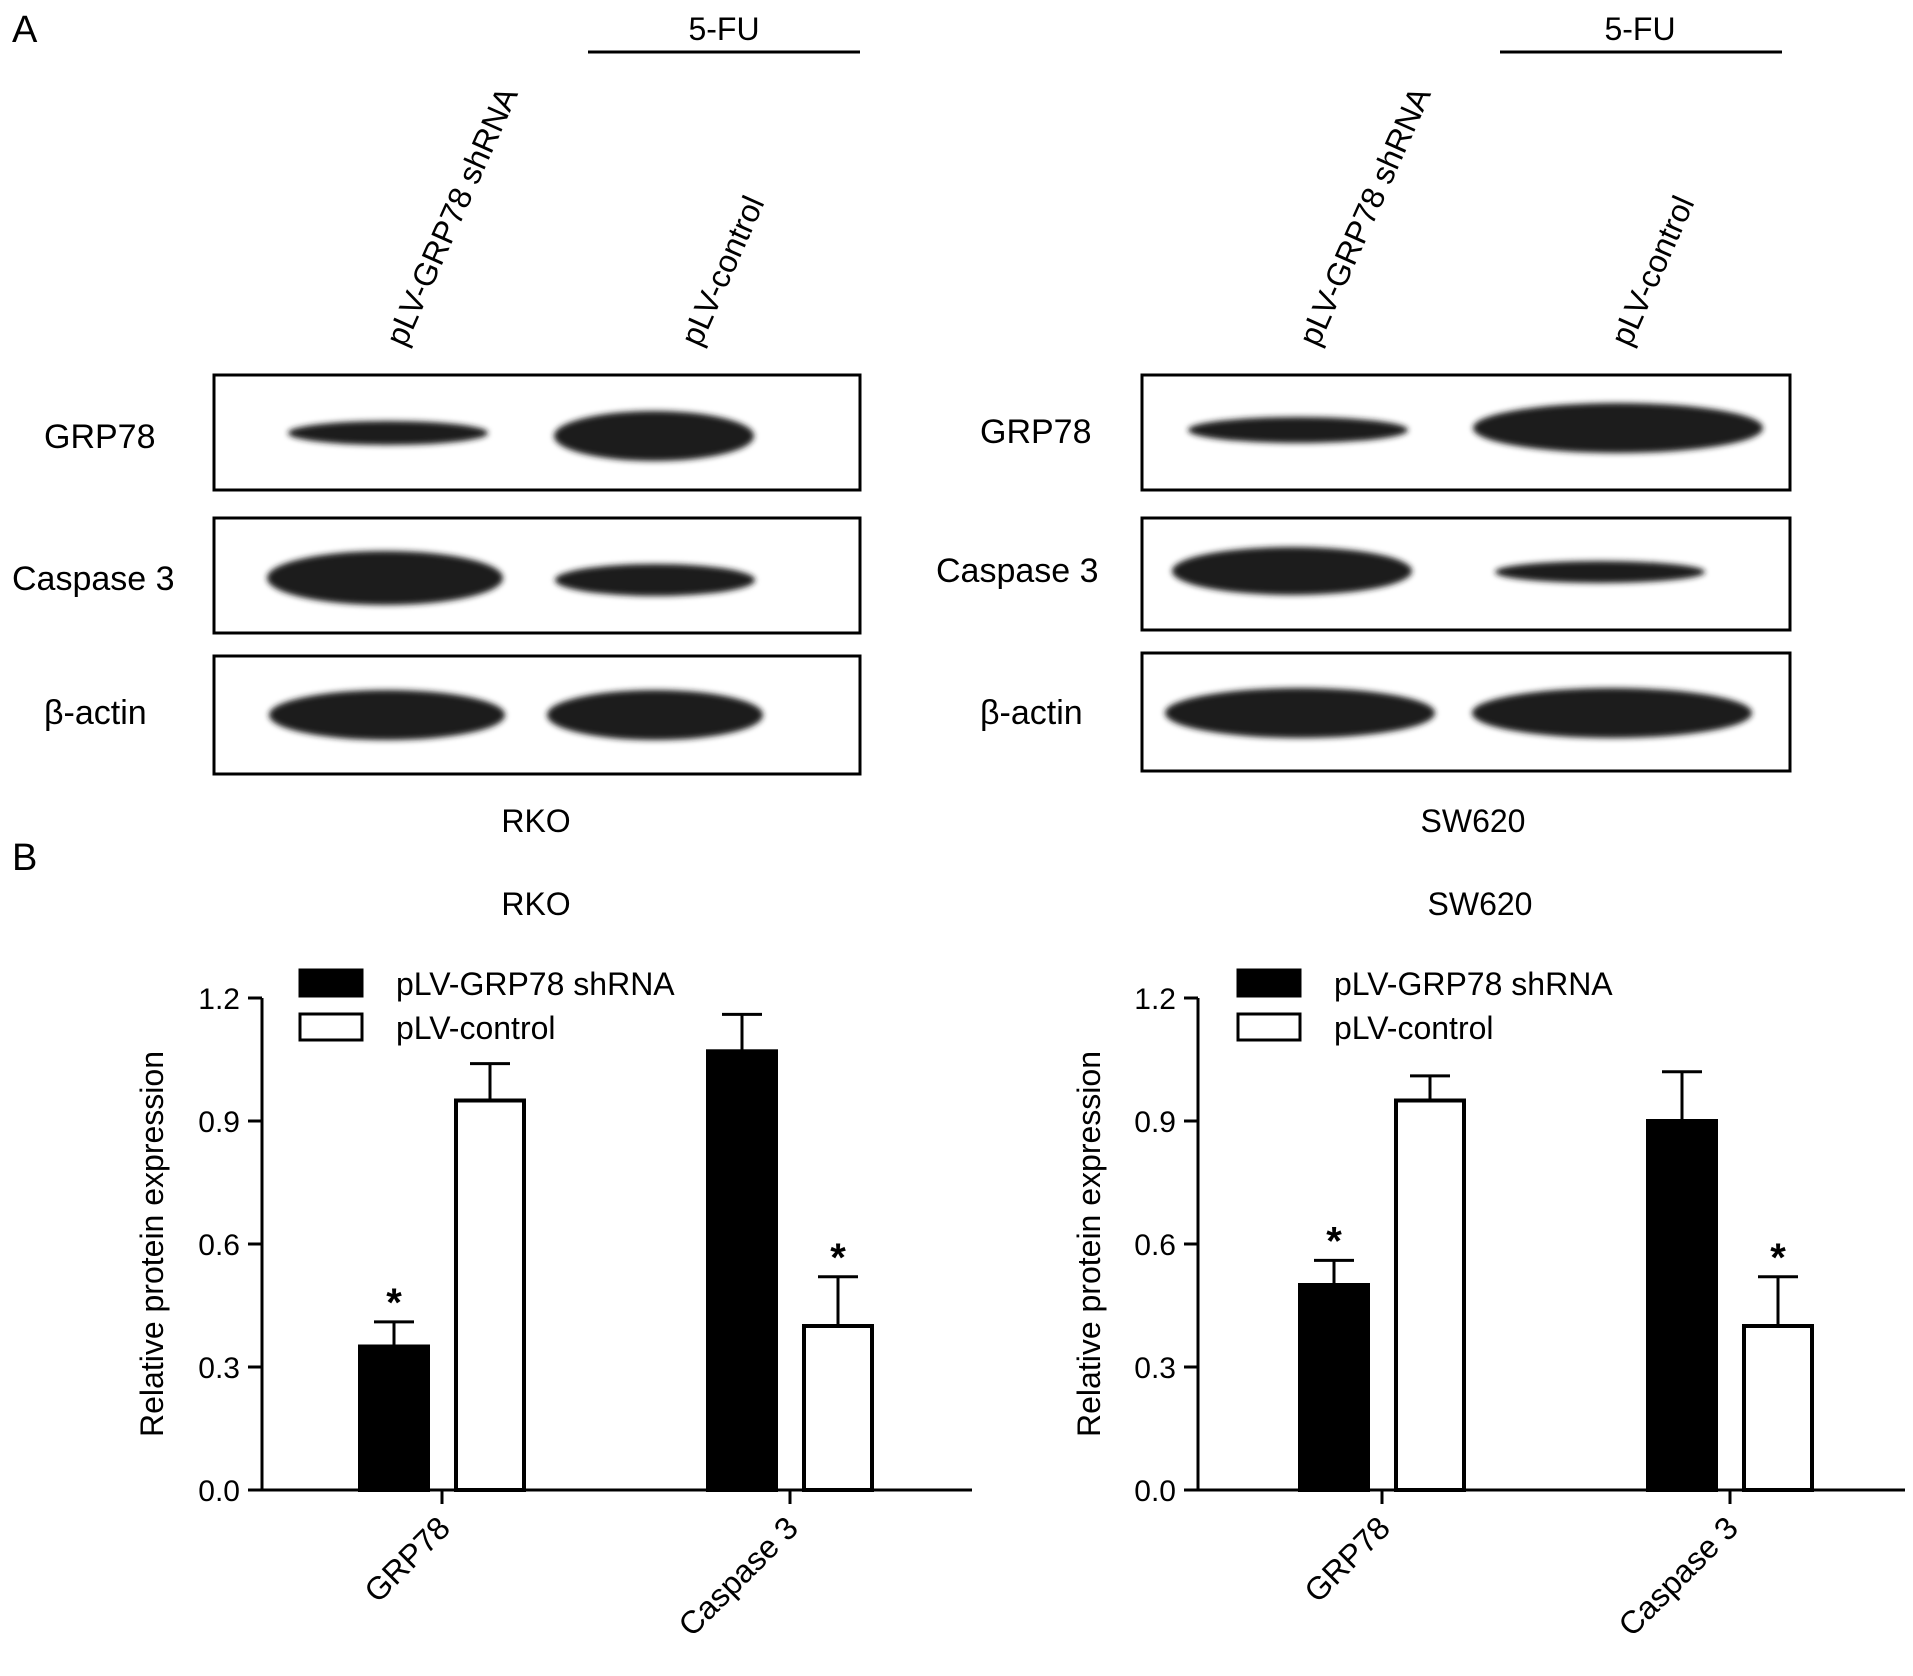  What do you see at coordinates (1292, 571) in the screenshot?
I see `band-sw620-caspase3-shrna` at bounding box center [1292, 571].